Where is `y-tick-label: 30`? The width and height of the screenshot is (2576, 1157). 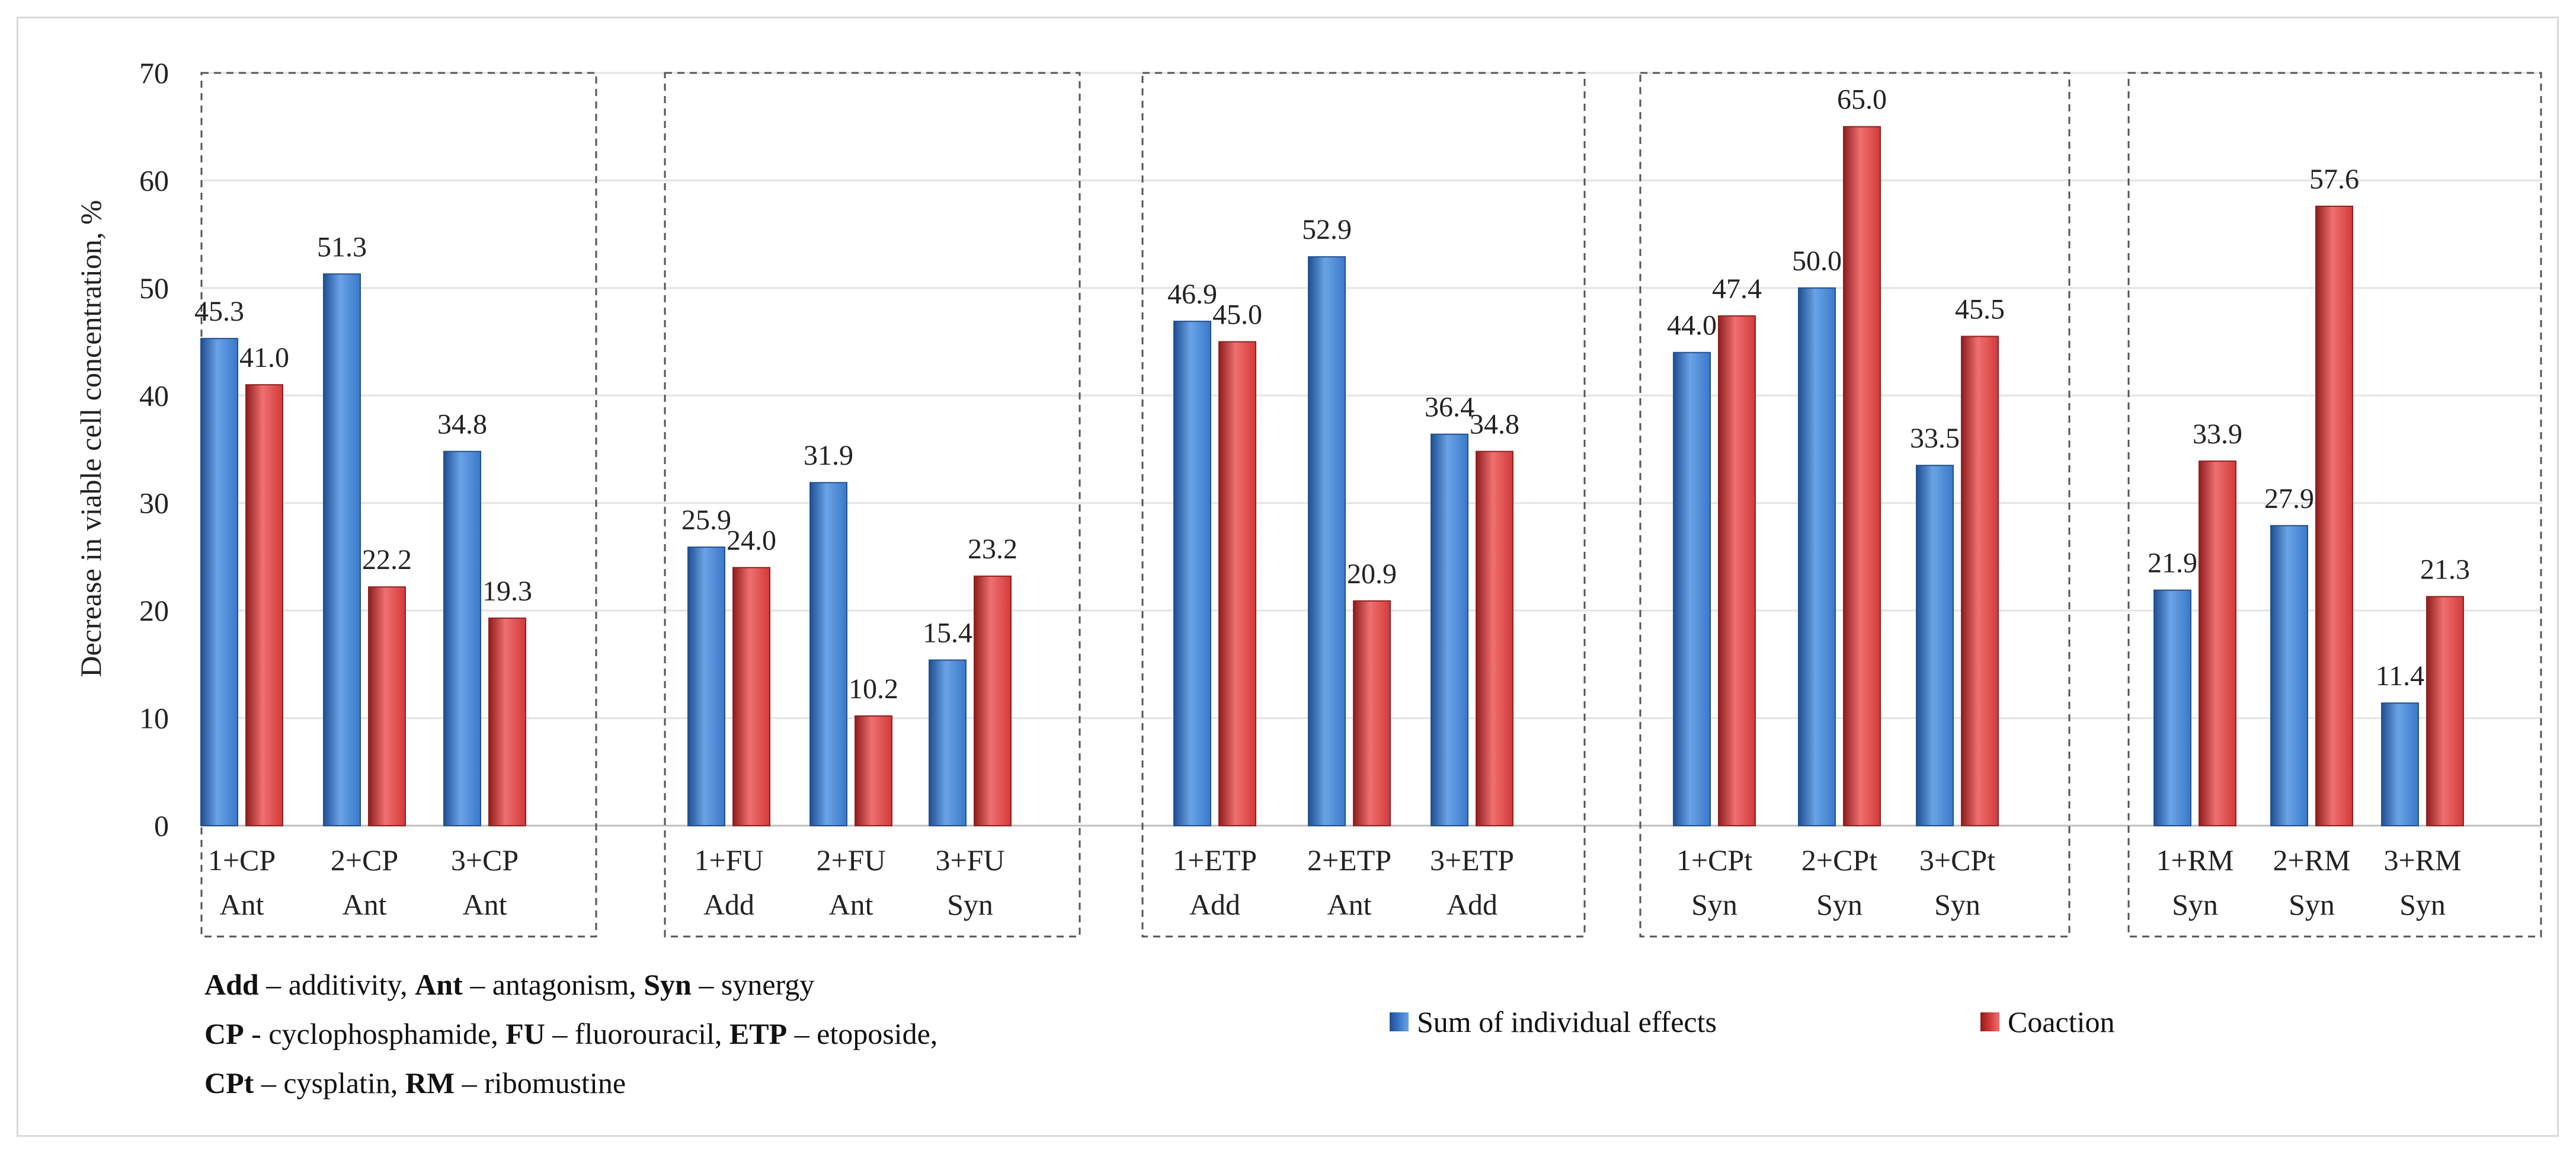 y-tick-label: 30 is located at coordinates (154, 503).